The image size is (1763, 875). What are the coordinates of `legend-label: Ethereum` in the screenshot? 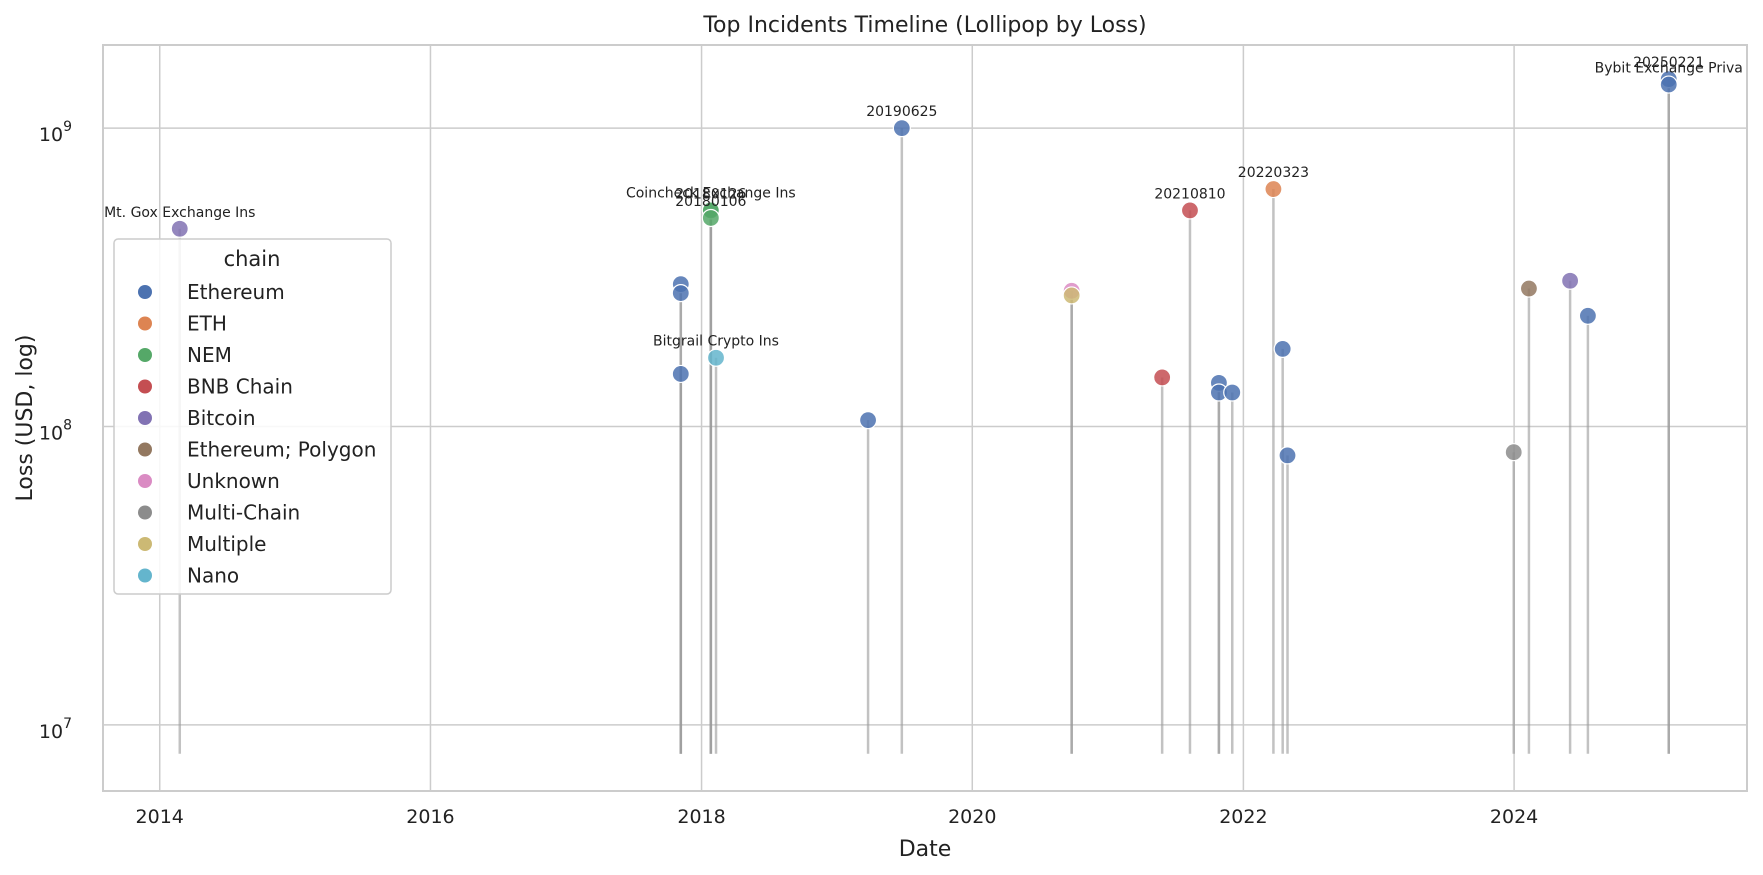 It's located at (236, 292).